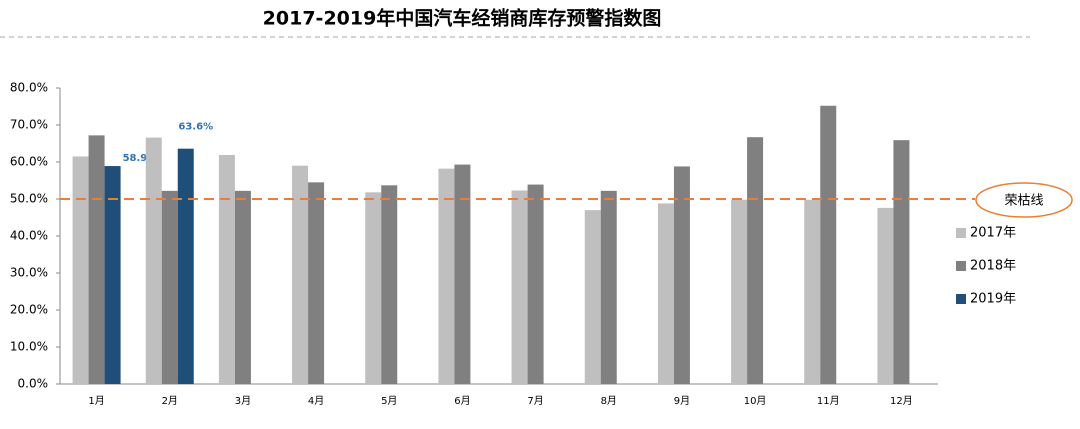 The width and height of the screenshot is (1080, 429). Describe the element at coordinates (29, 199) in the screenshot. I see `y-tick-label: 50.0%` at that location.